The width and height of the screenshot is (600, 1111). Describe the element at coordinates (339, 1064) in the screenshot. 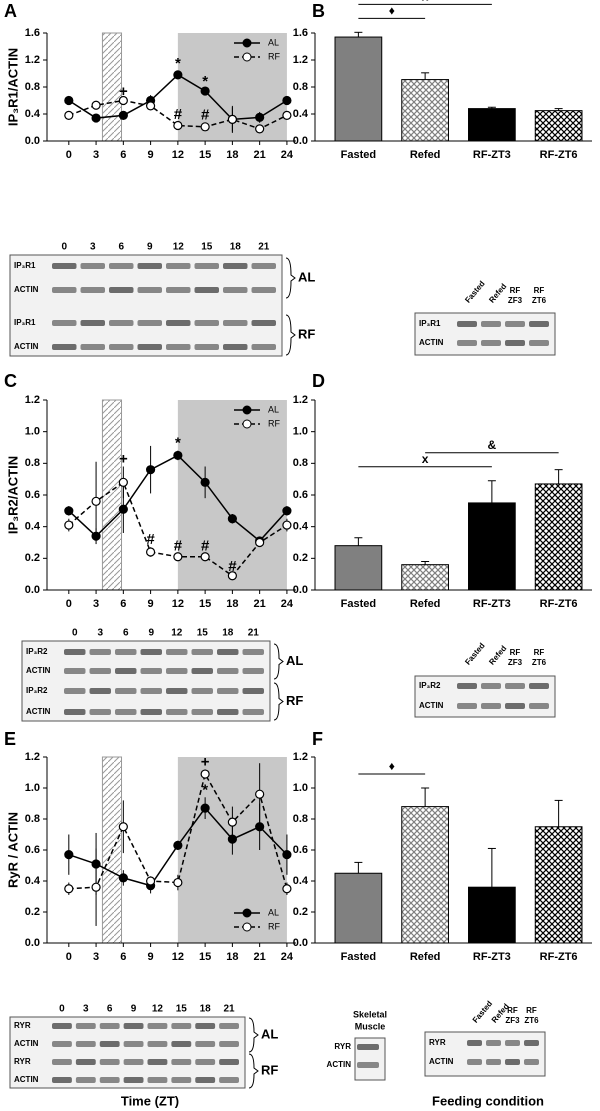

I see `blot-row-label: ACTIN` at that location.